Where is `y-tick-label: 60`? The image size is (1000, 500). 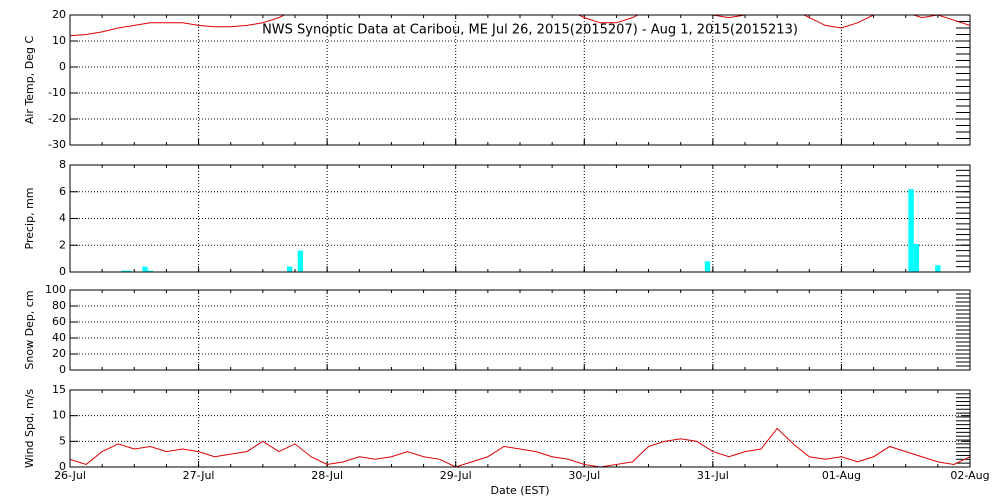 y-tick-label: 60 is located at coordinates (59, 321).